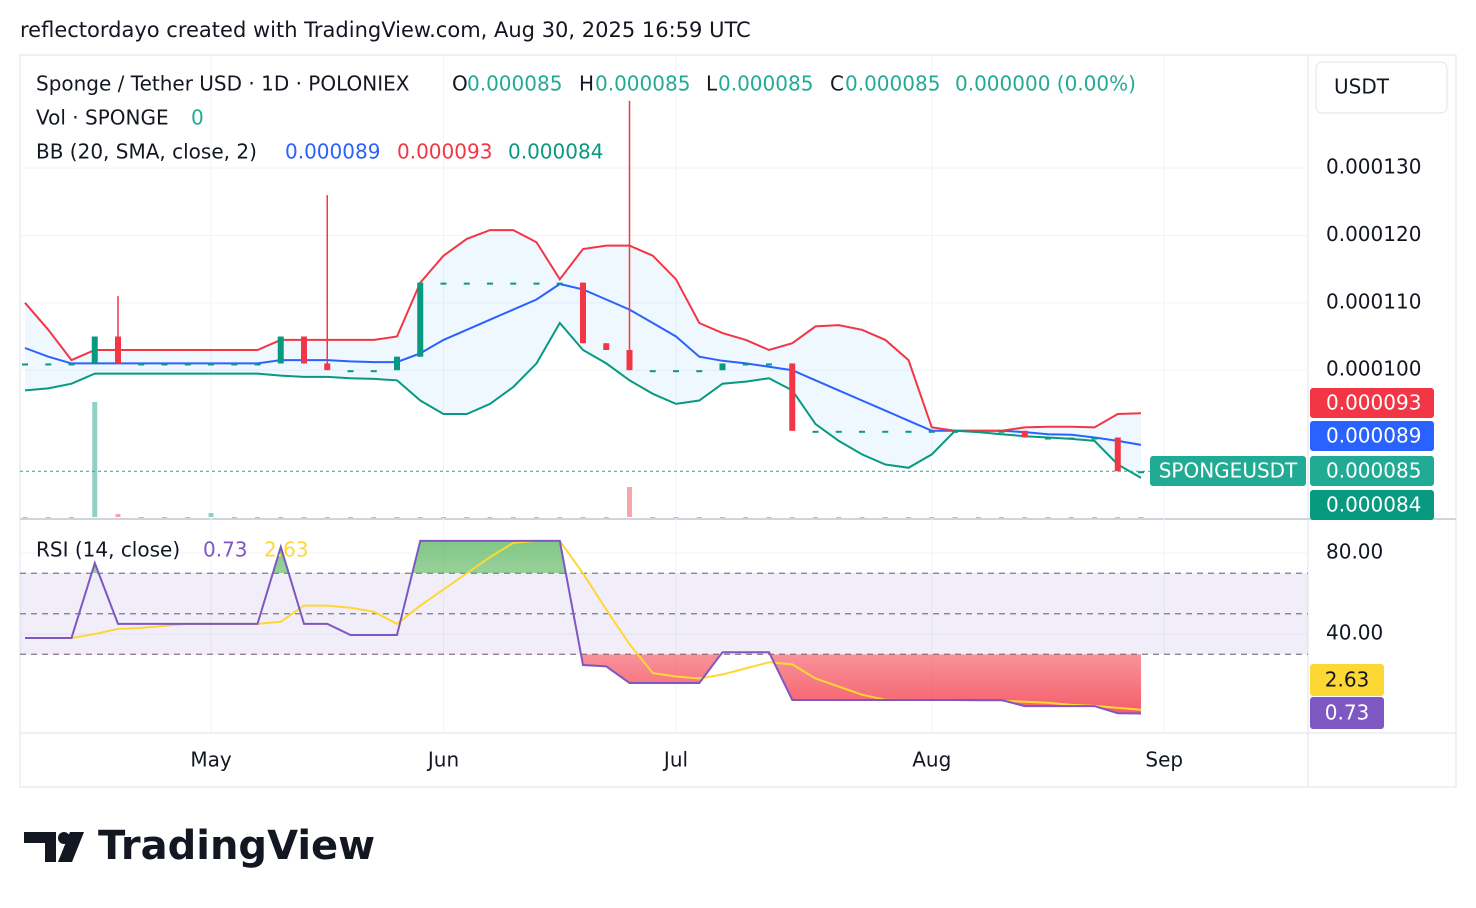  What do you see at coordinates (642, 84) in the screenshot?
I see `legend-high: 0.000085` at bounding box center [642, 84].